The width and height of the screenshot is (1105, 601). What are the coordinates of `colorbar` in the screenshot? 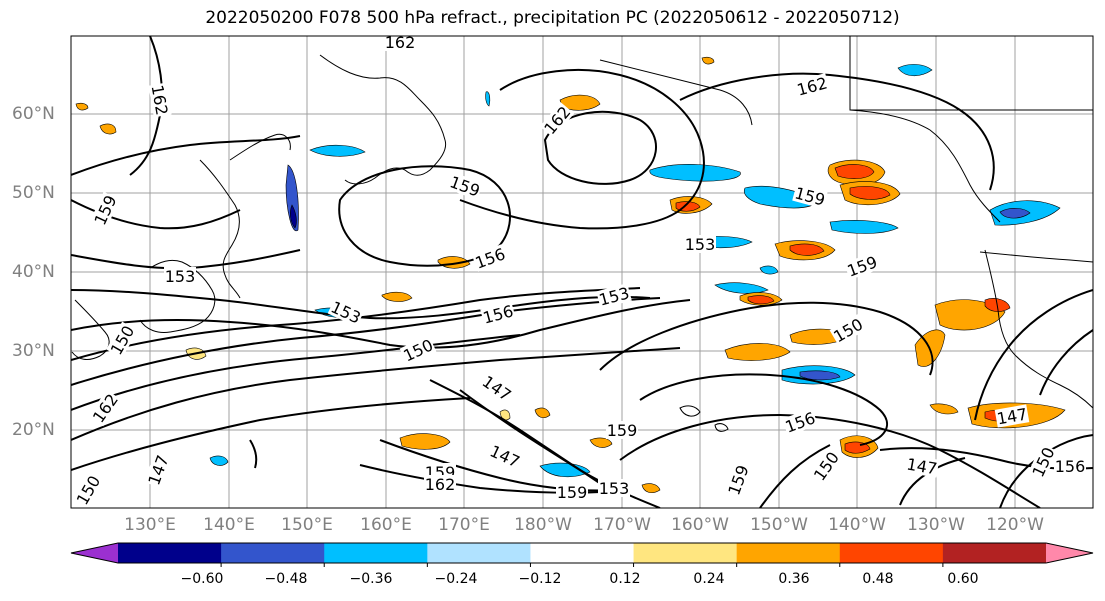 It's located at (582, 554).